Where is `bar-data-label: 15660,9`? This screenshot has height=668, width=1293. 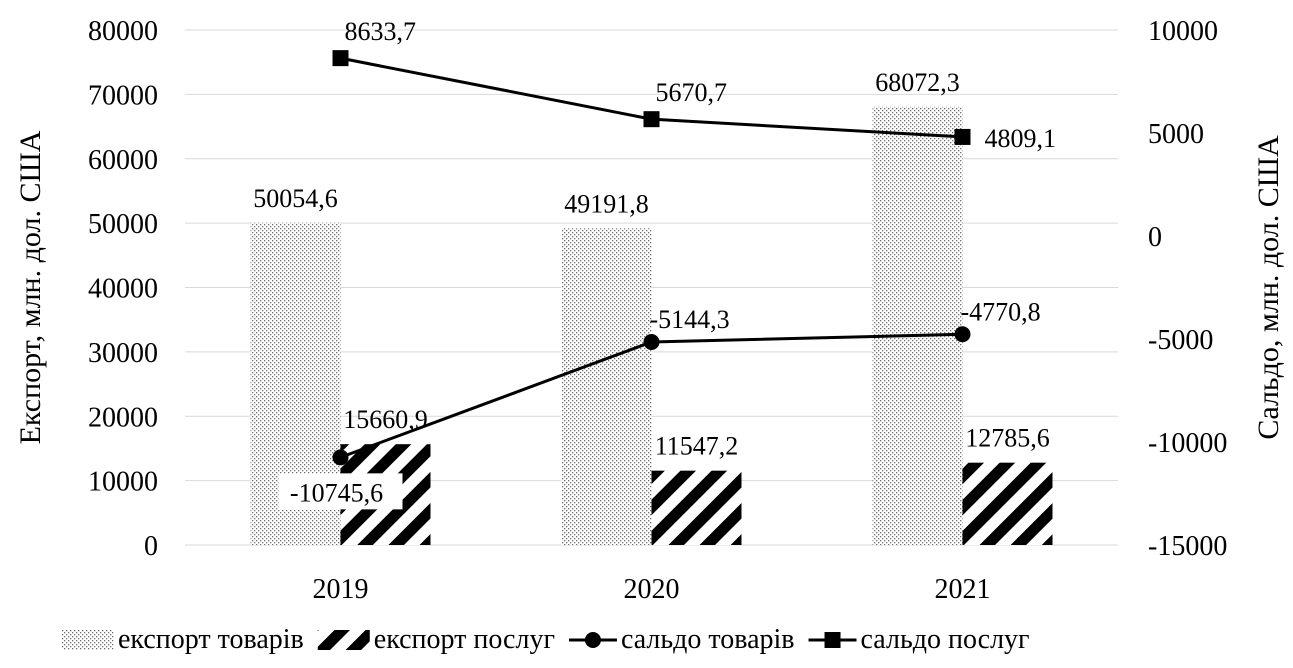 bar-data-label: 15660,9 is located at coordinates (385, 419).